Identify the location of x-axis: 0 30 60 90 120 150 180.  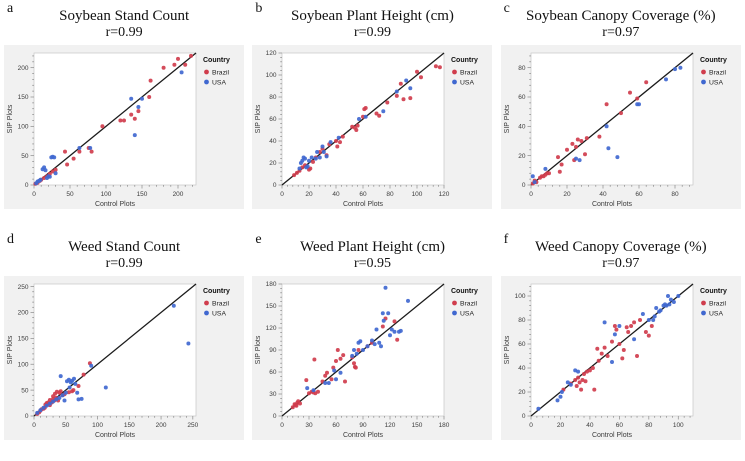
(365, 422).